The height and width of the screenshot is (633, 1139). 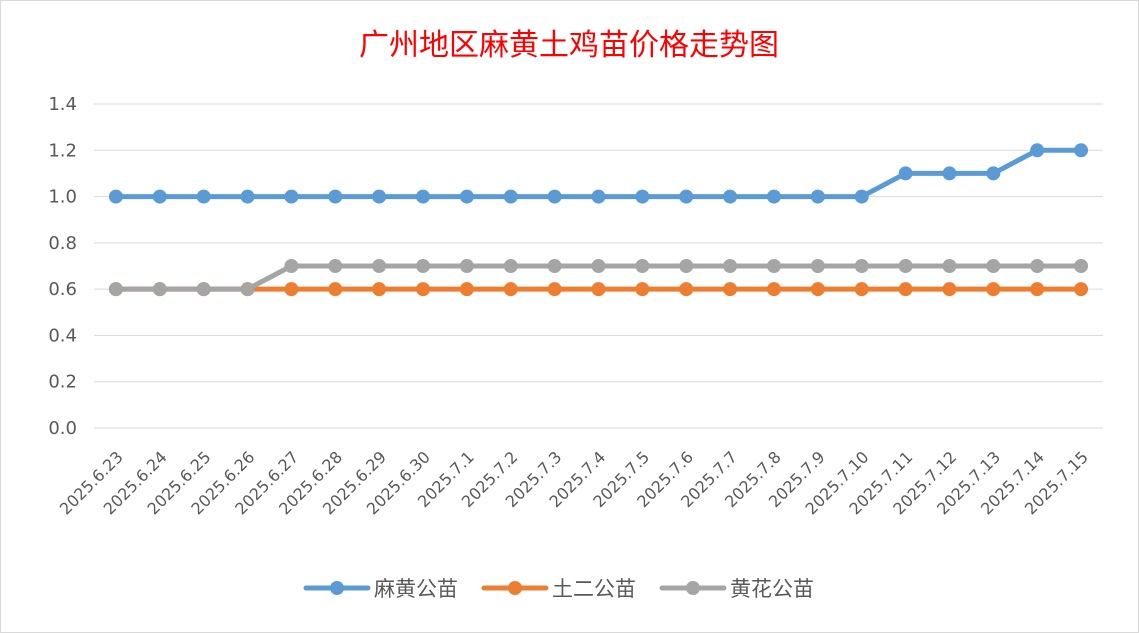 I want to click on legend-item: 麻黄公苗, so click(x=380, y=589).